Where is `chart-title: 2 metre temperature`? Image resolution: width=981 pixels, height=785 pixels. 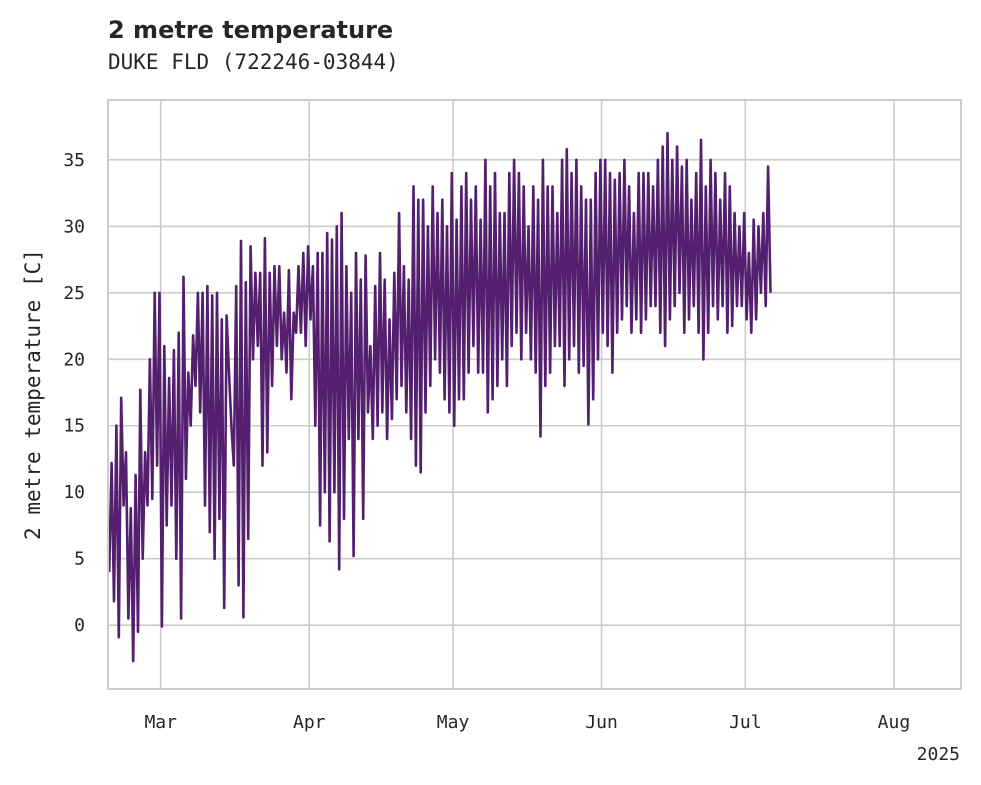
chart-title: 2 metre temperature is located at coordinates (251, 30).